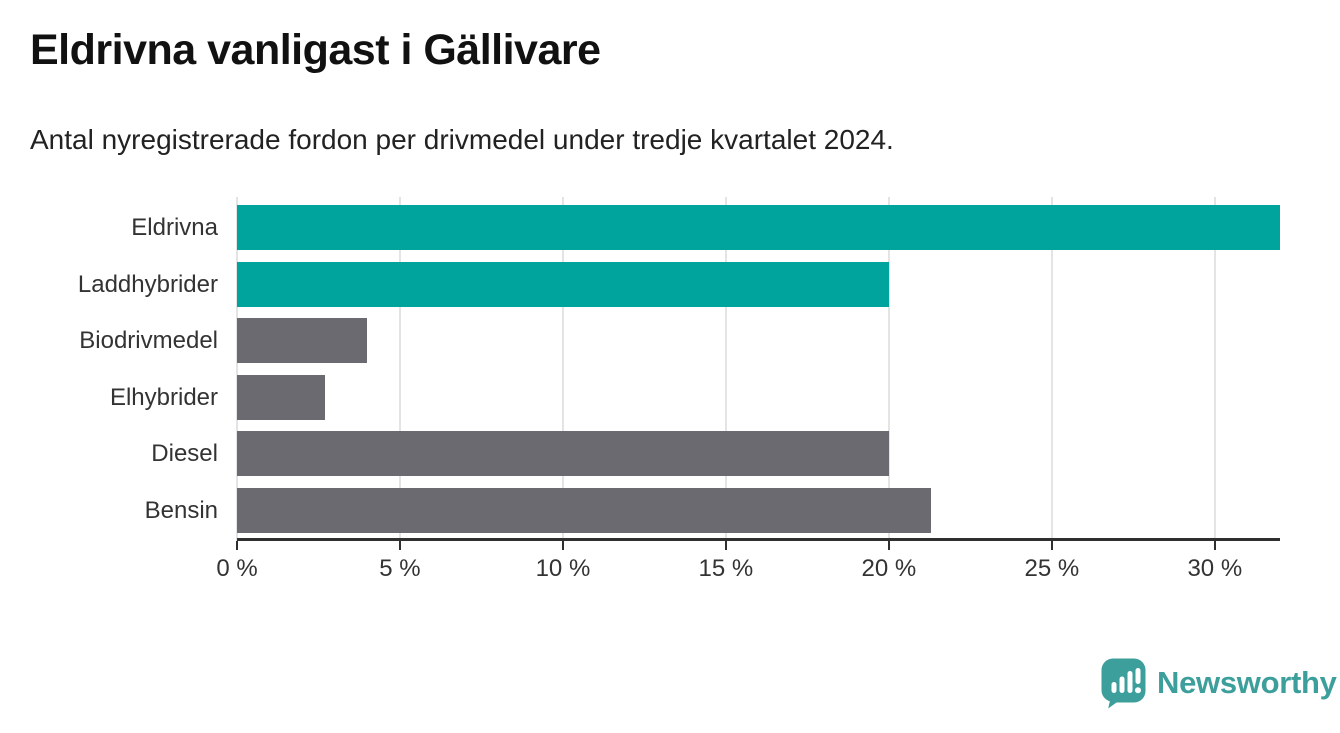  What do you see at coordinates (184, 454) in the screenshot?
I see `category-label-diesel: Diesel` at bounding box center [184, 454].